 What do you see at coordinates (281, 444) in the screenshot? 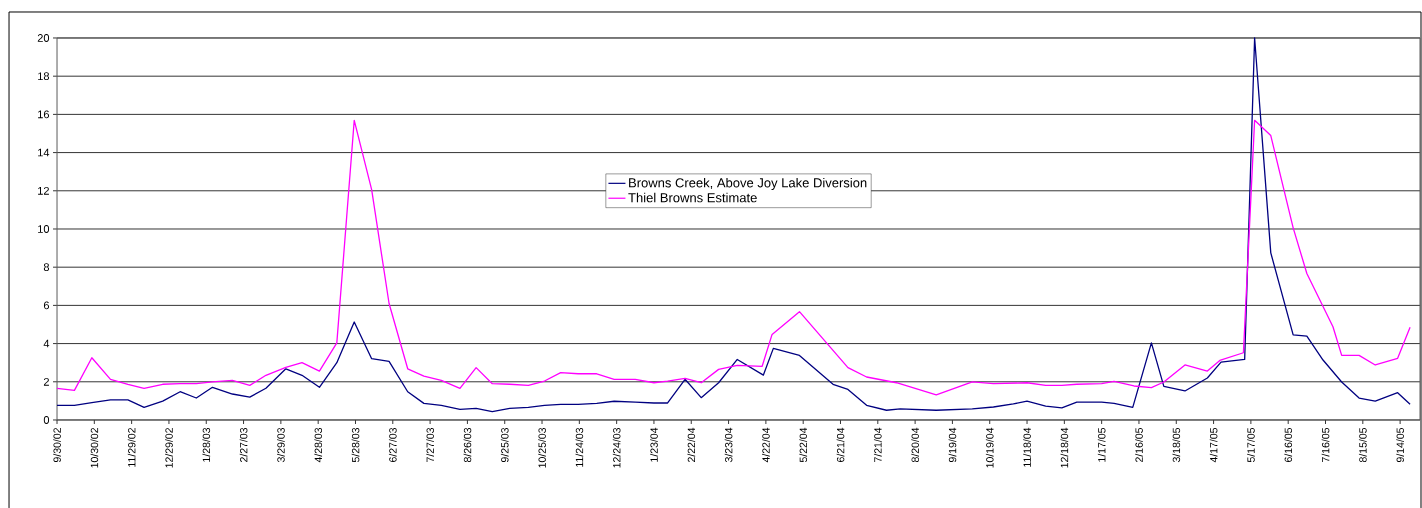
I see `x-tick-label: 3/29/03` at bounding box center [281, 444].